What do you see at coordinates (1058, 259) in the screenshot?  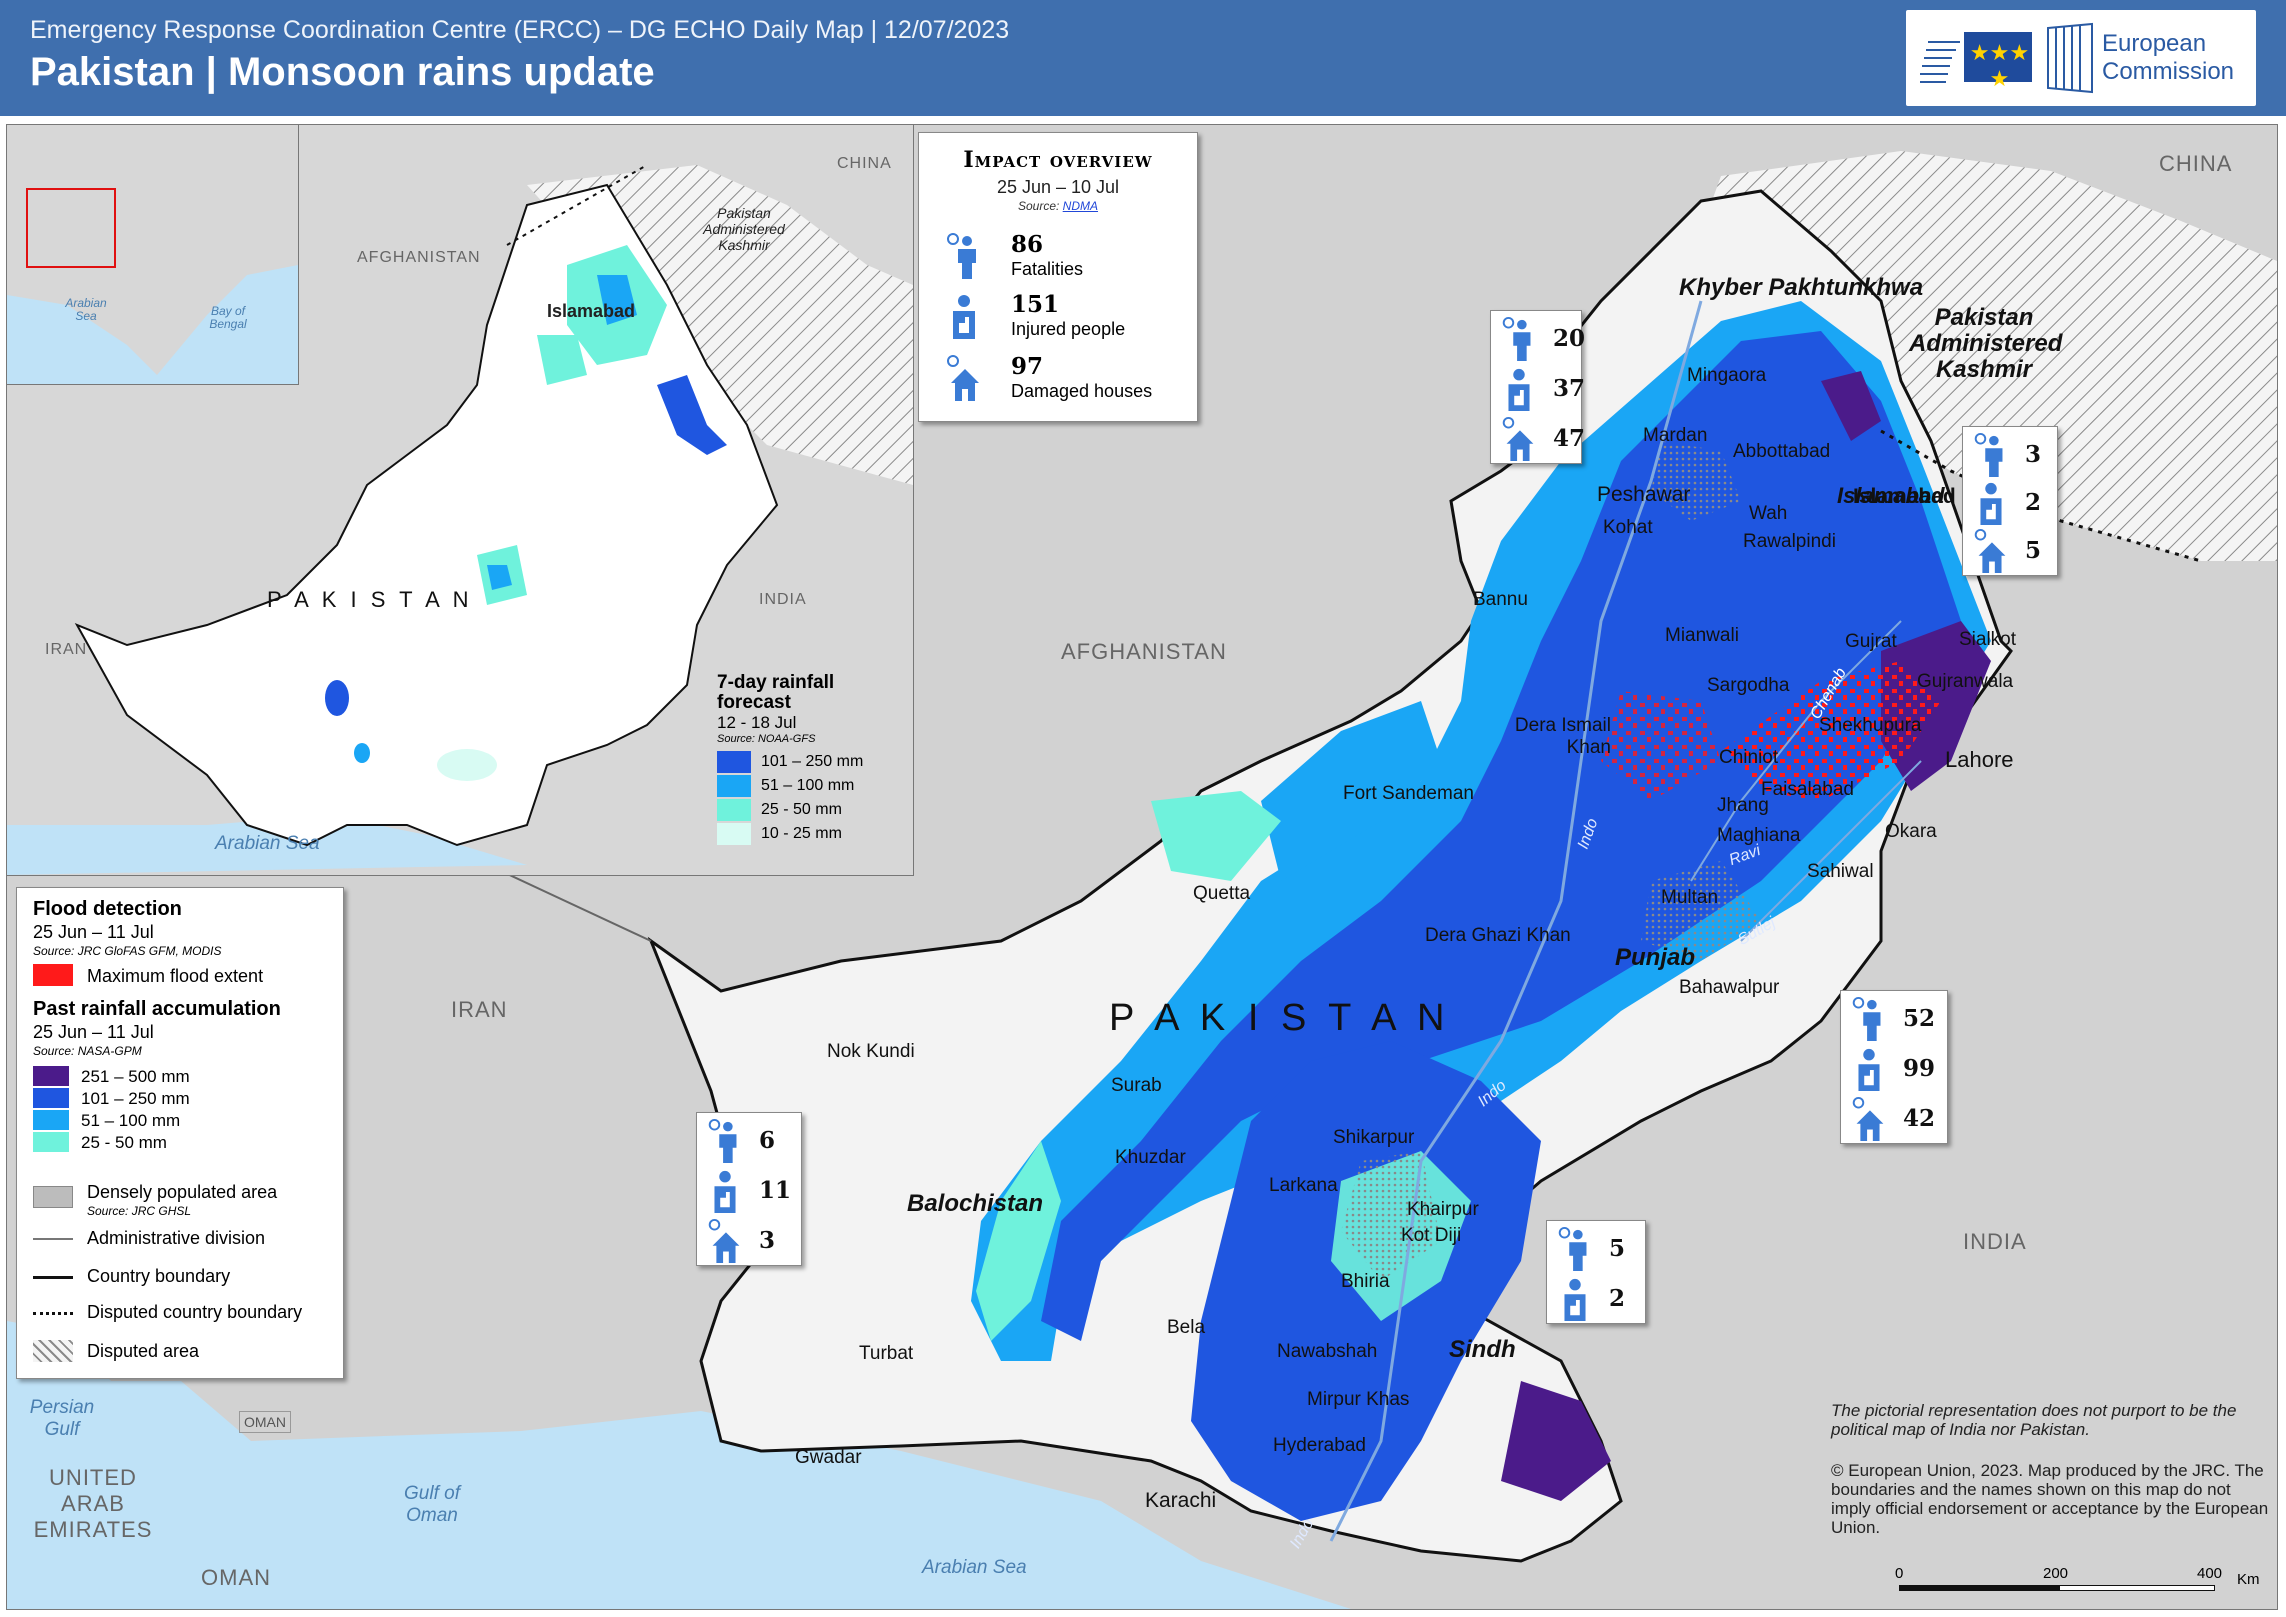 I see `impact-row-fatalities: 86 Fatalities` at bounding box center [1058, 259].